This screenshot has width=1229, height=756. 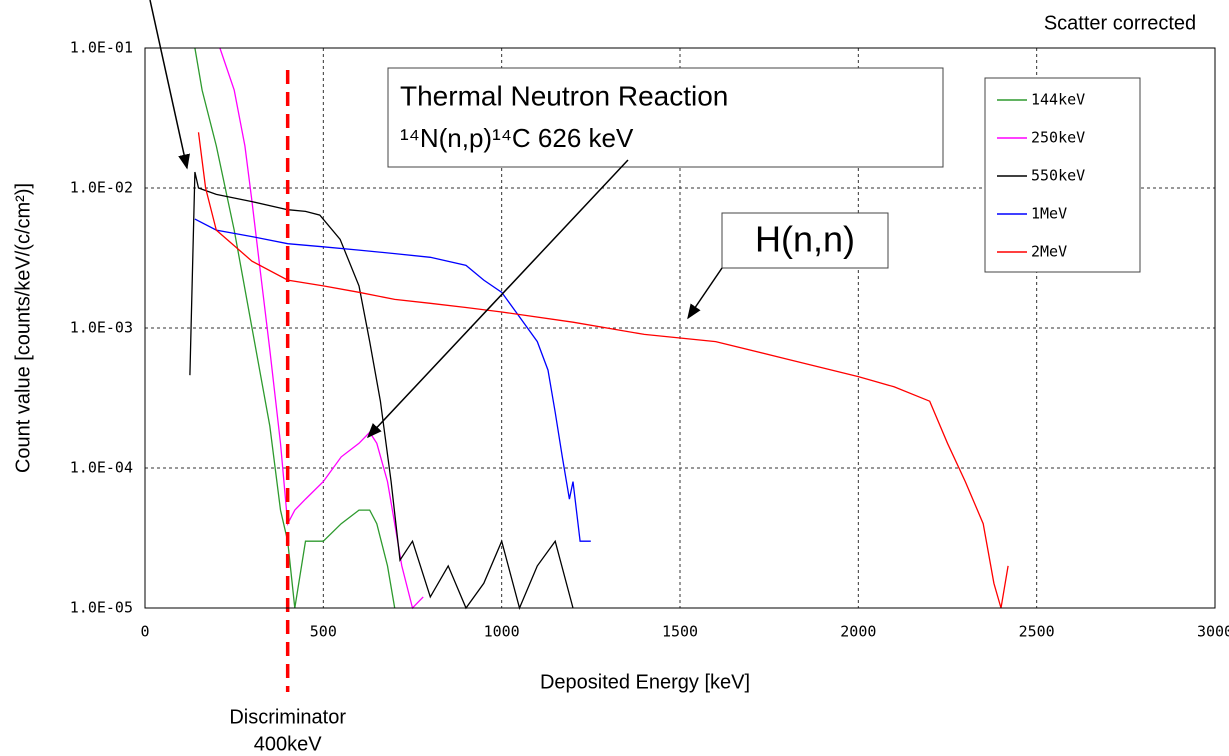 What do you see at coordinates (665, 117) in the screenshot?
I see `reaction-box` at bounding box center [665, 117].